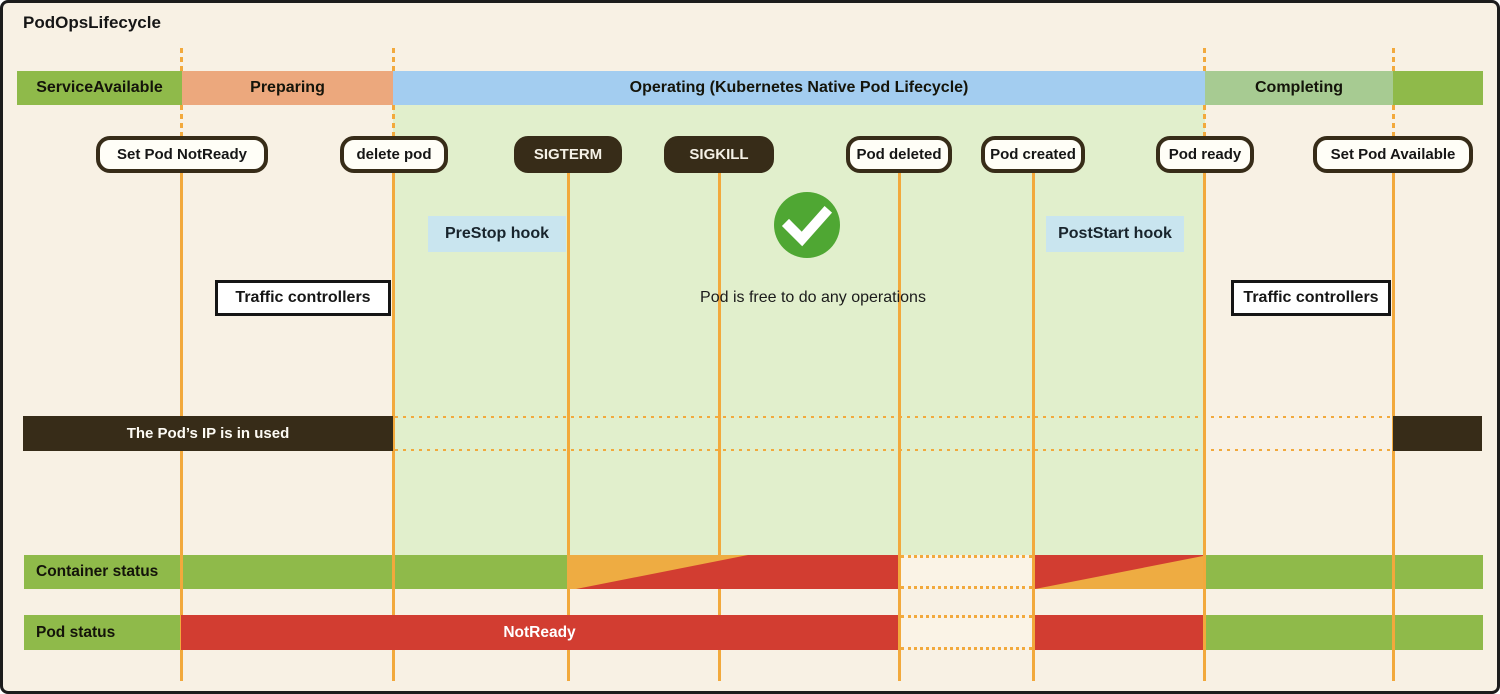 This screenshot has height=694, width=1500. I want to click on event-label: Pod ready, so click(1205, 154).